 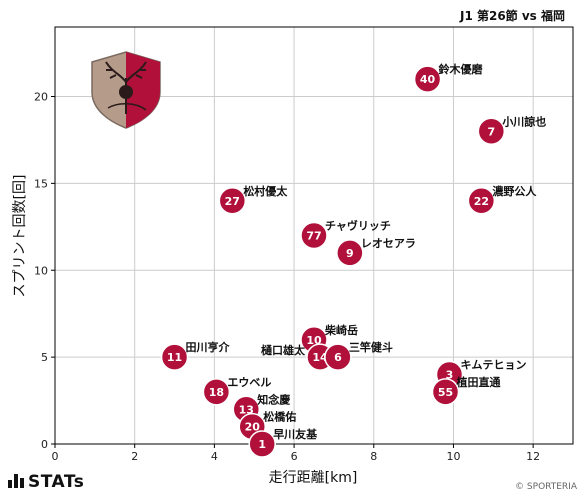 I want to click on x-tick-label: 6, so click(x=294, y=456).